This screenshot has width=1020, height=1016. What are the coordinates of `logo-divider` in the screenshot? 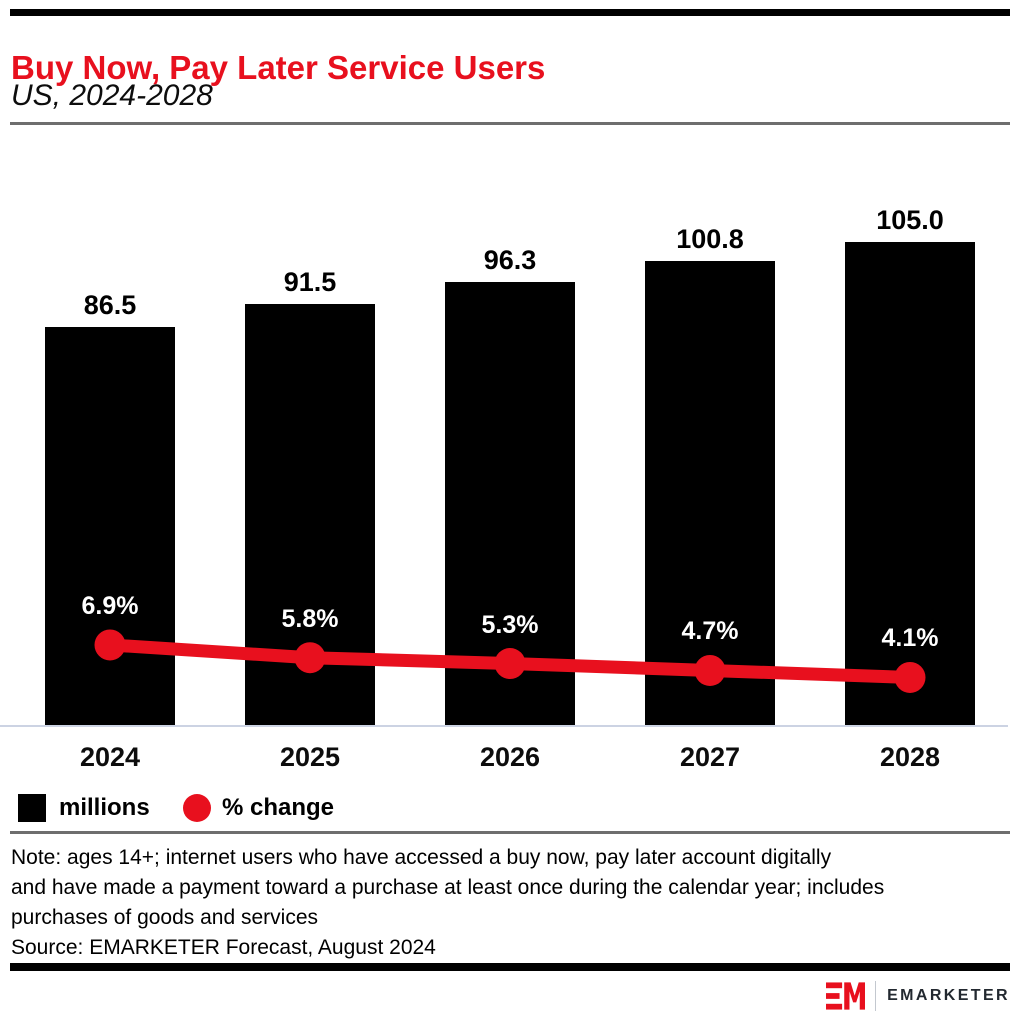 It's located at (876, 996).